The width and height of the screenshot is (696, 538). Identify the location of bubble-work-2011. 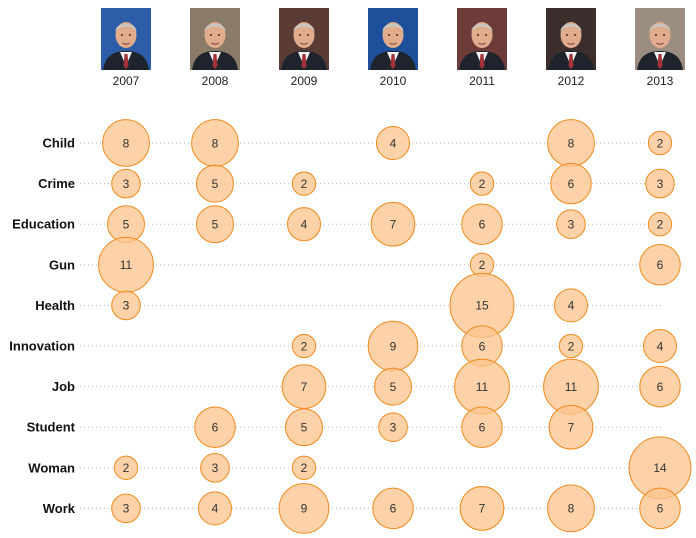
(482, 508).